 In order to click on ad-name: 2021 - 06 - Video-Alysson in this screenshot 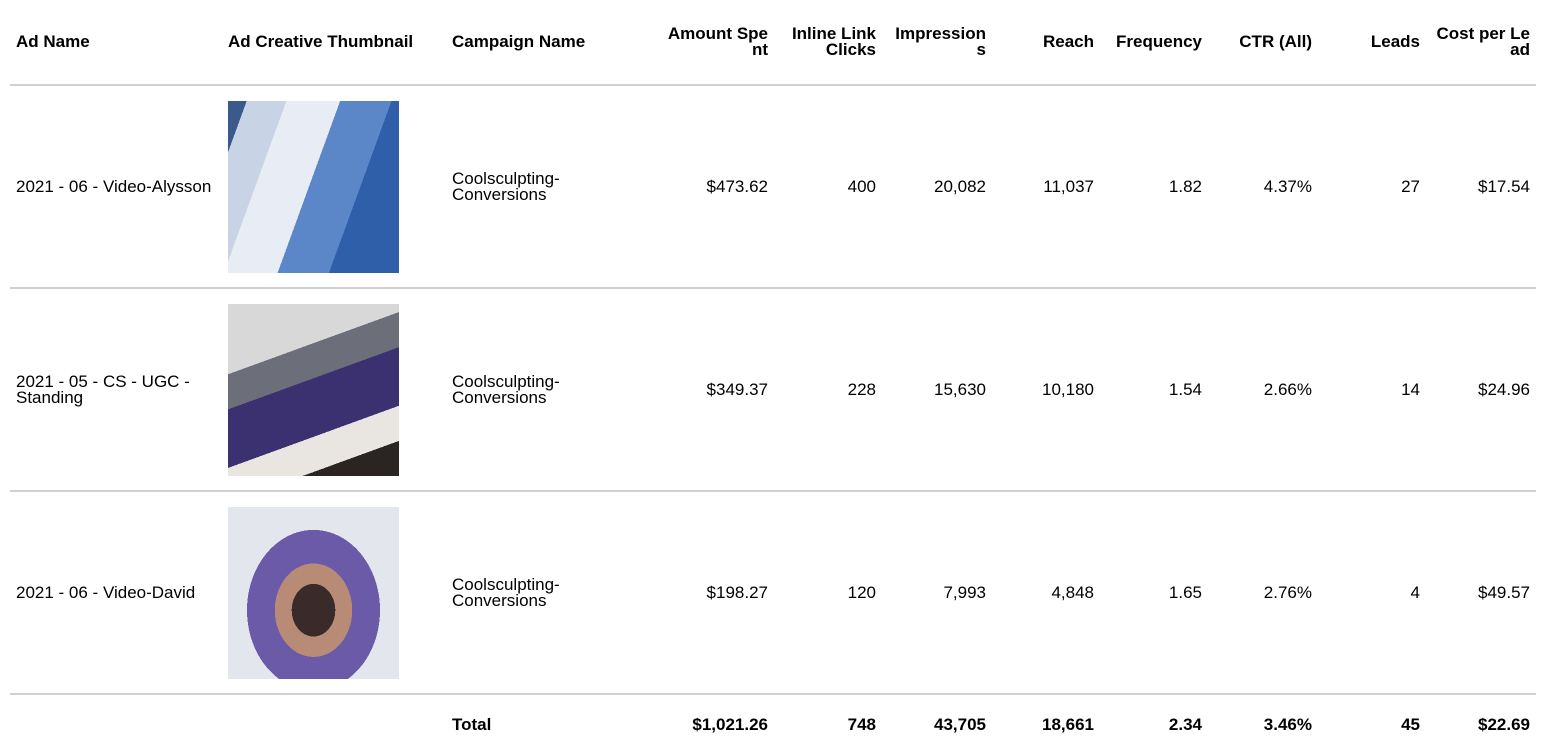, I will do `click(116, 187)`.